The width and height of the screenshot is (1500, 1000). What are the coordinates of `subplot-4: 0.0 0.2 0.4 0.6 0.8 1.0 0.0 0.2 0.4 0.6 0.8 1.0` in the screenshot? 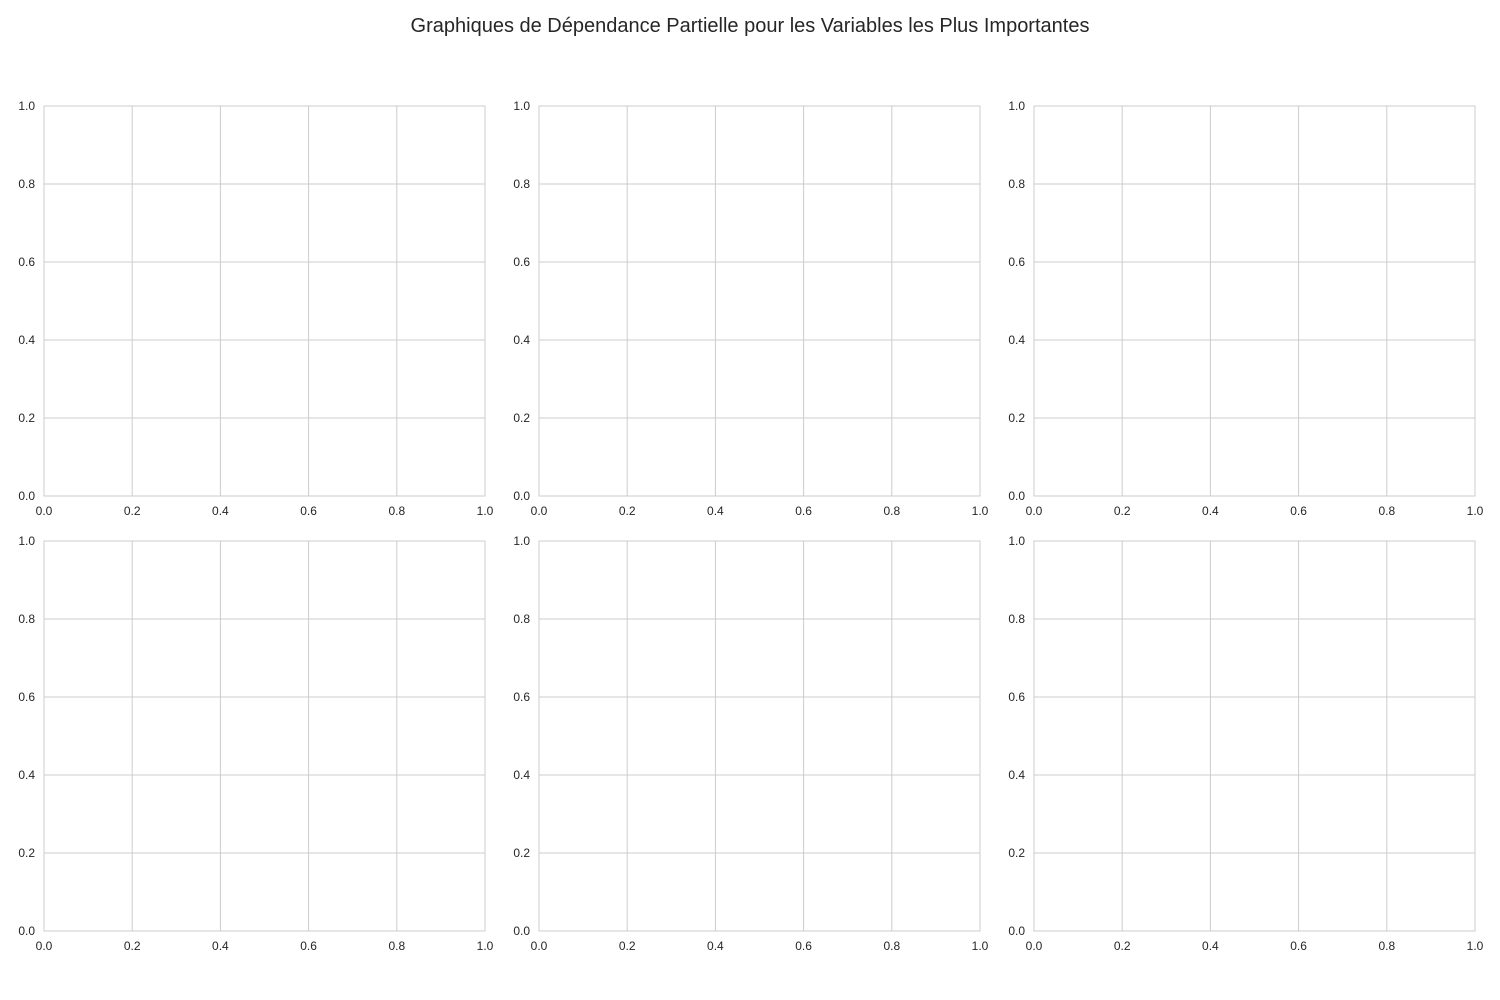 It's located at (255, 743).